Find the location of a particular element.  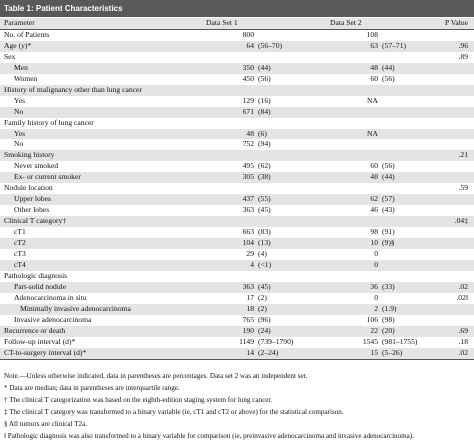

data-set-1-count: 437 is located at coordinates (248, 199).